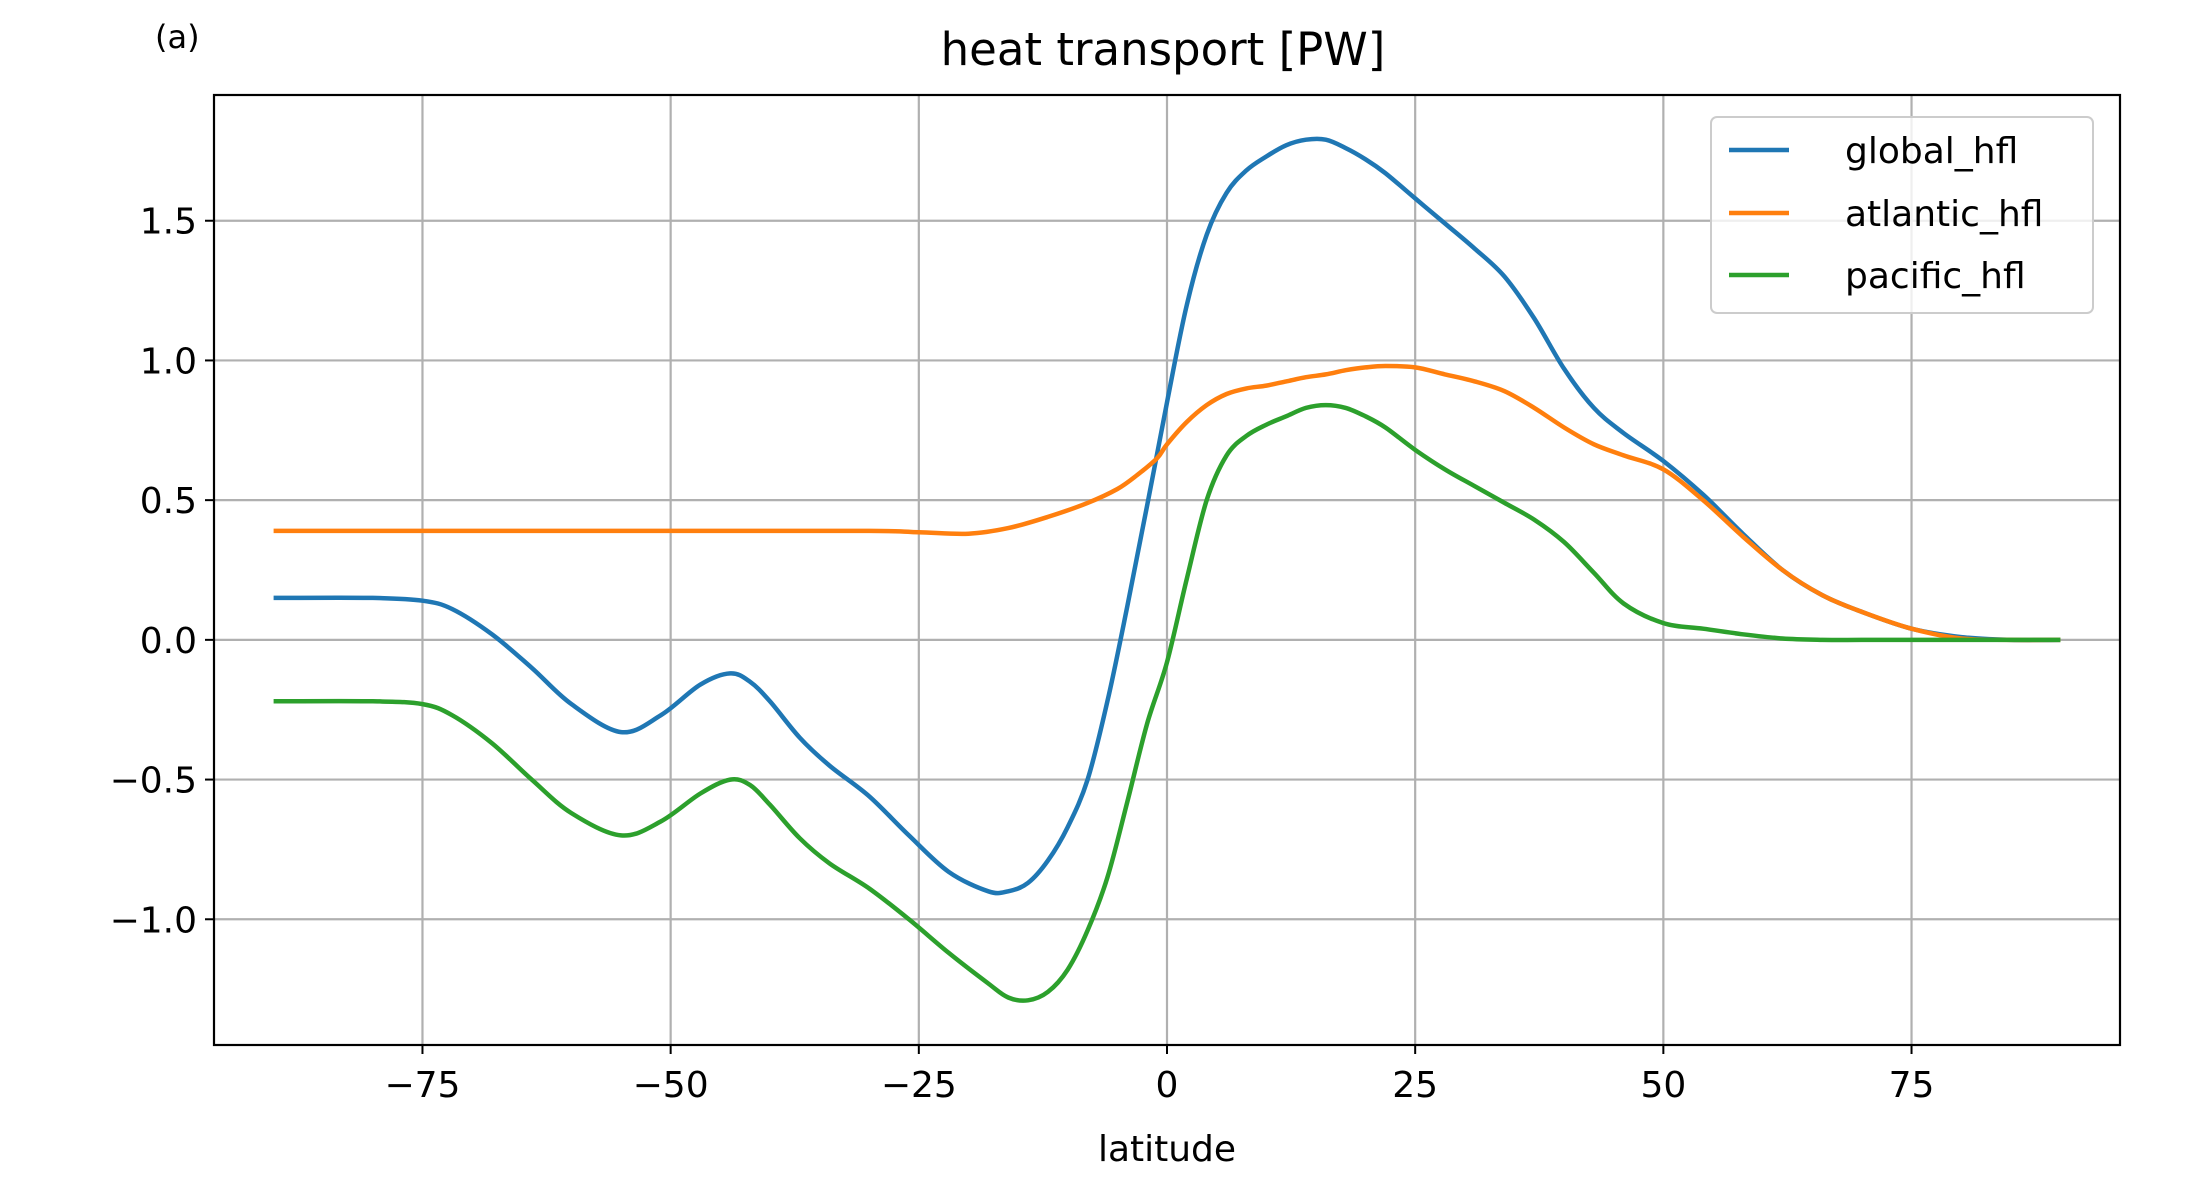 This screenshot has height=1181, width=2196. What do you see at coordinates (168, 501) in the screenshot?
I see `y-tick-label: 0.5` at bounding box center [168, 501].